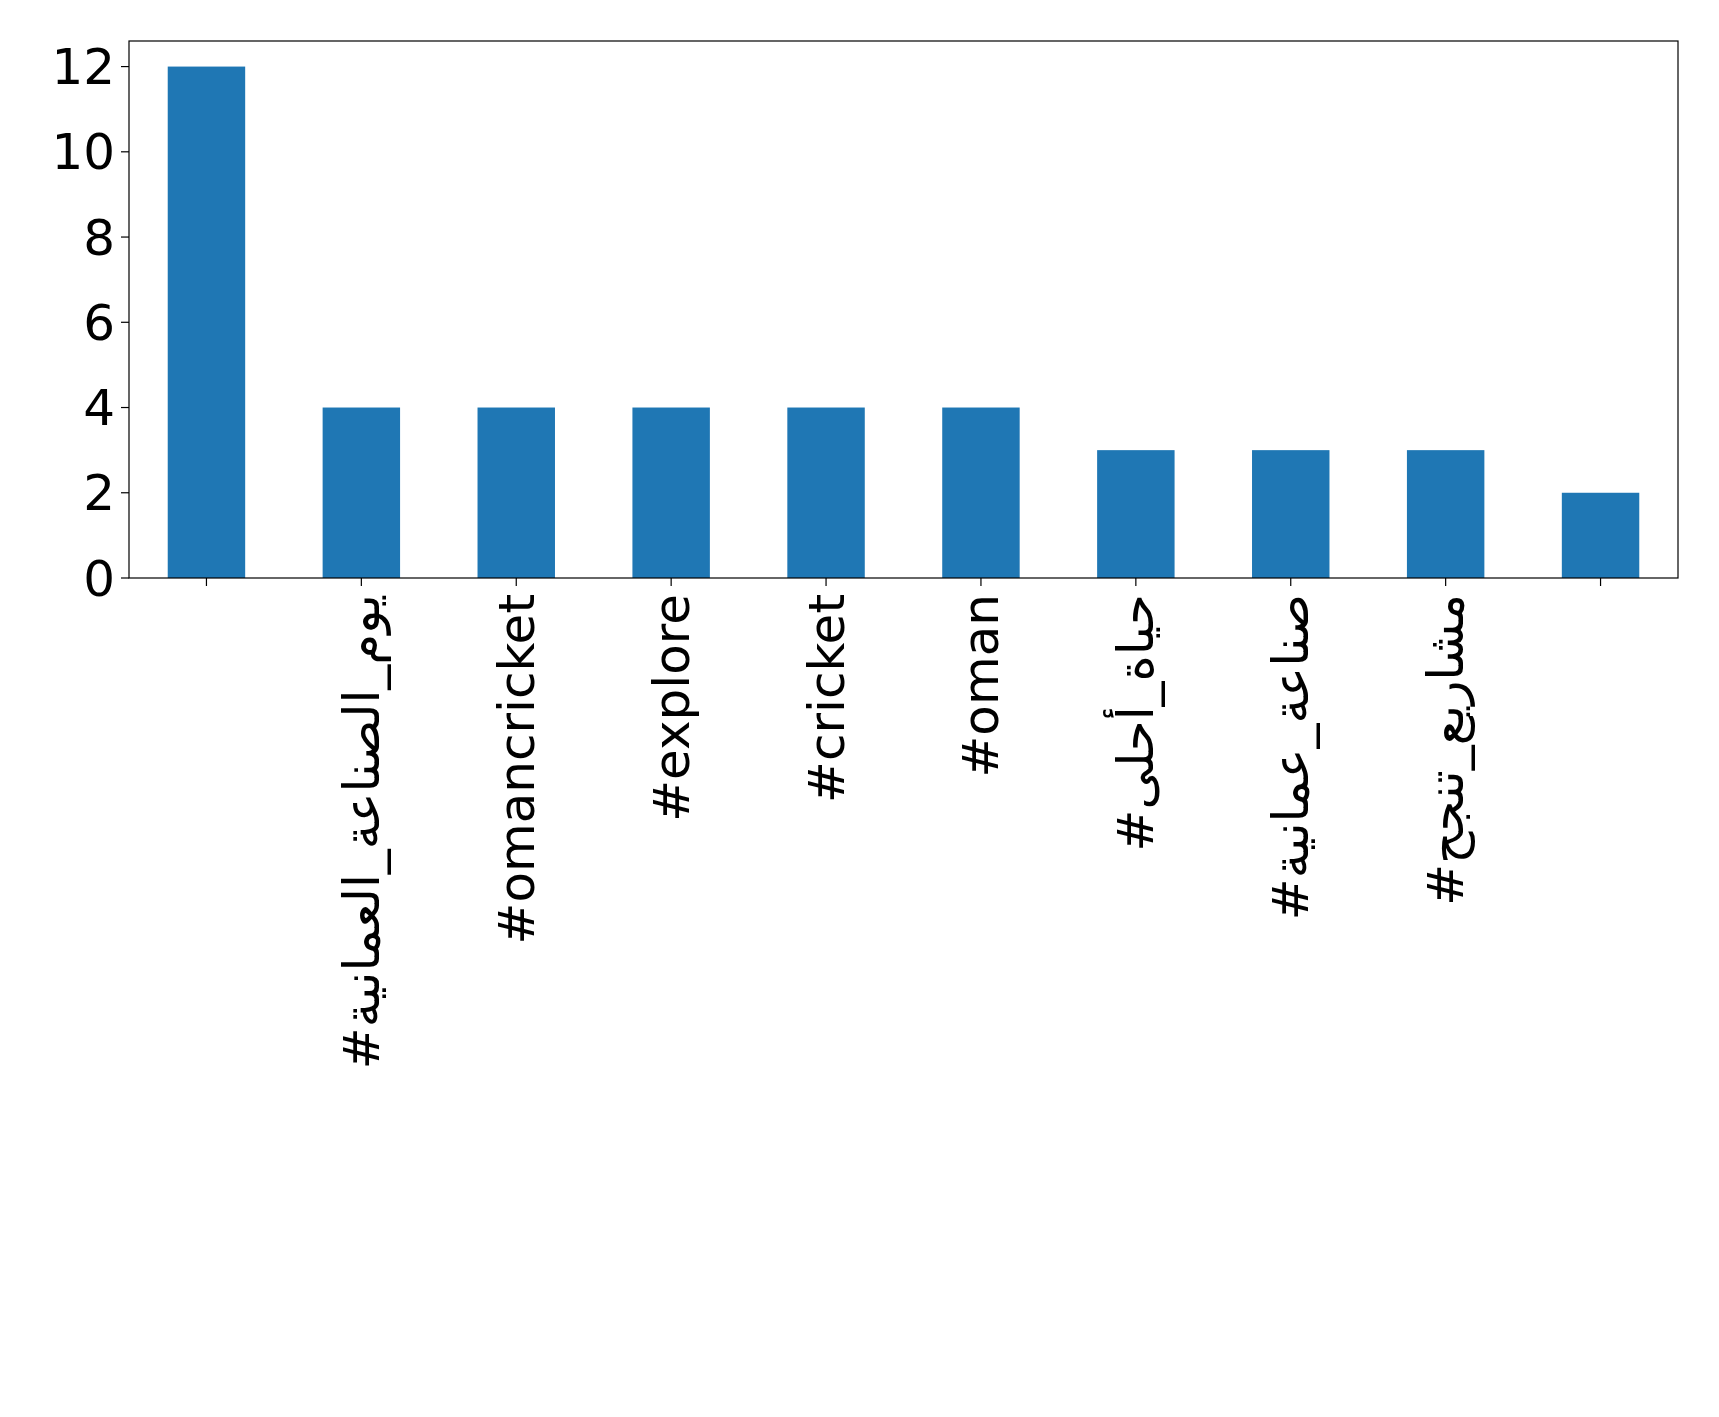 This screenshot has width=1719, height=1417. Describe the element at coordinates (1134, 723) in the screenshot. I see `x-tick-label: #حياة_أحلى` at that location.